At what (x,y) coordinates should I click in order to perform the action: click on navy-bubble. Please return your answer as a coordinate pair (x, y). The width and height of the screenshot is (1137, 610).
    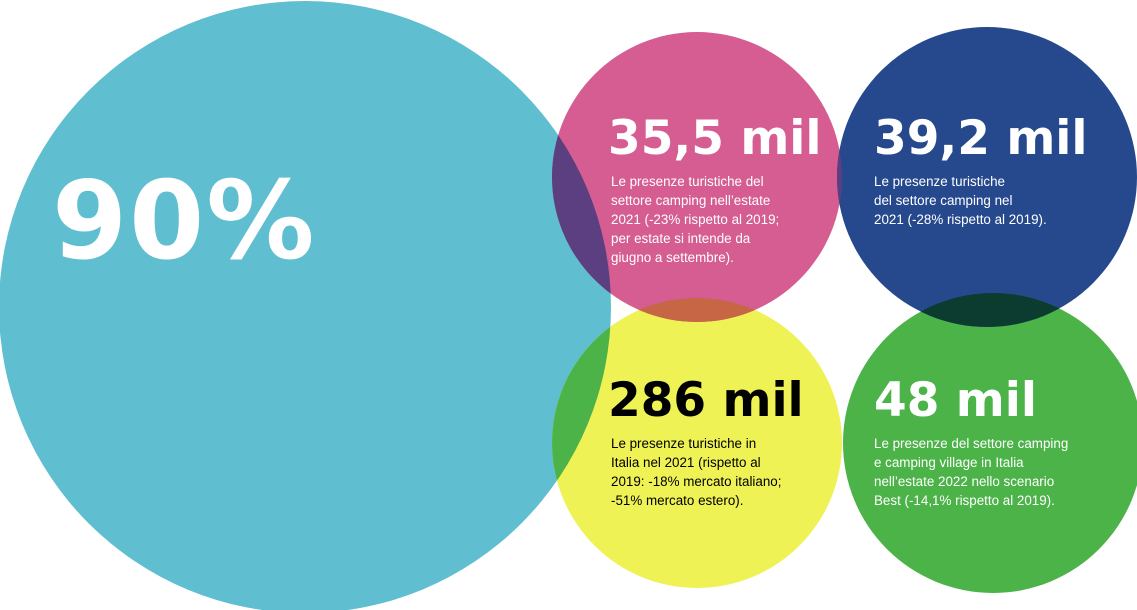
    Looking at the image, I should click on (987, 177).